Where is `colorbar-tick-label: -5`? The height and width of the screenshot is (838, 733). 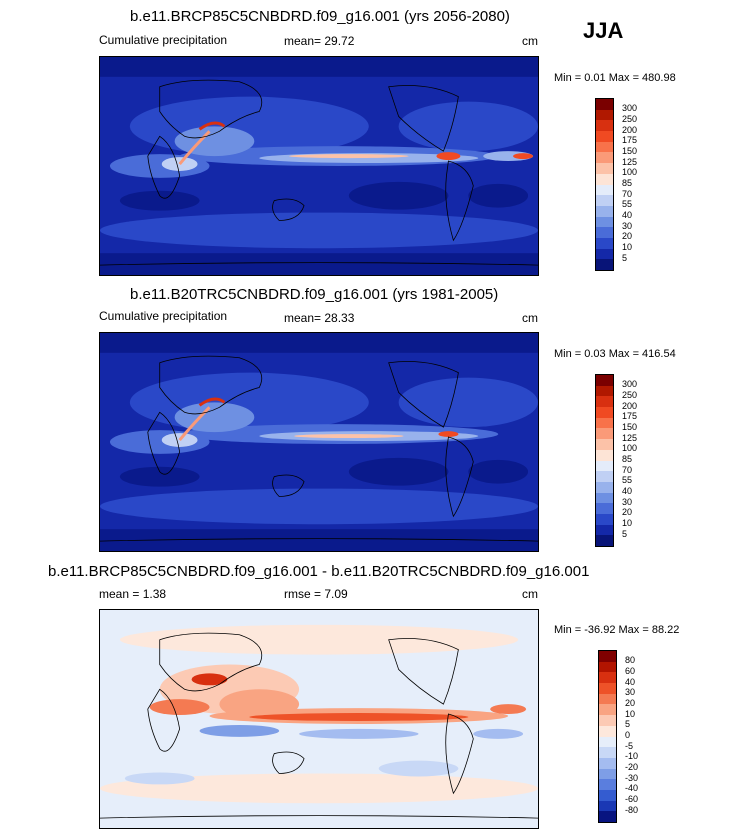 colorbar-tick-label: -5 is located at coordinates (629, 745).